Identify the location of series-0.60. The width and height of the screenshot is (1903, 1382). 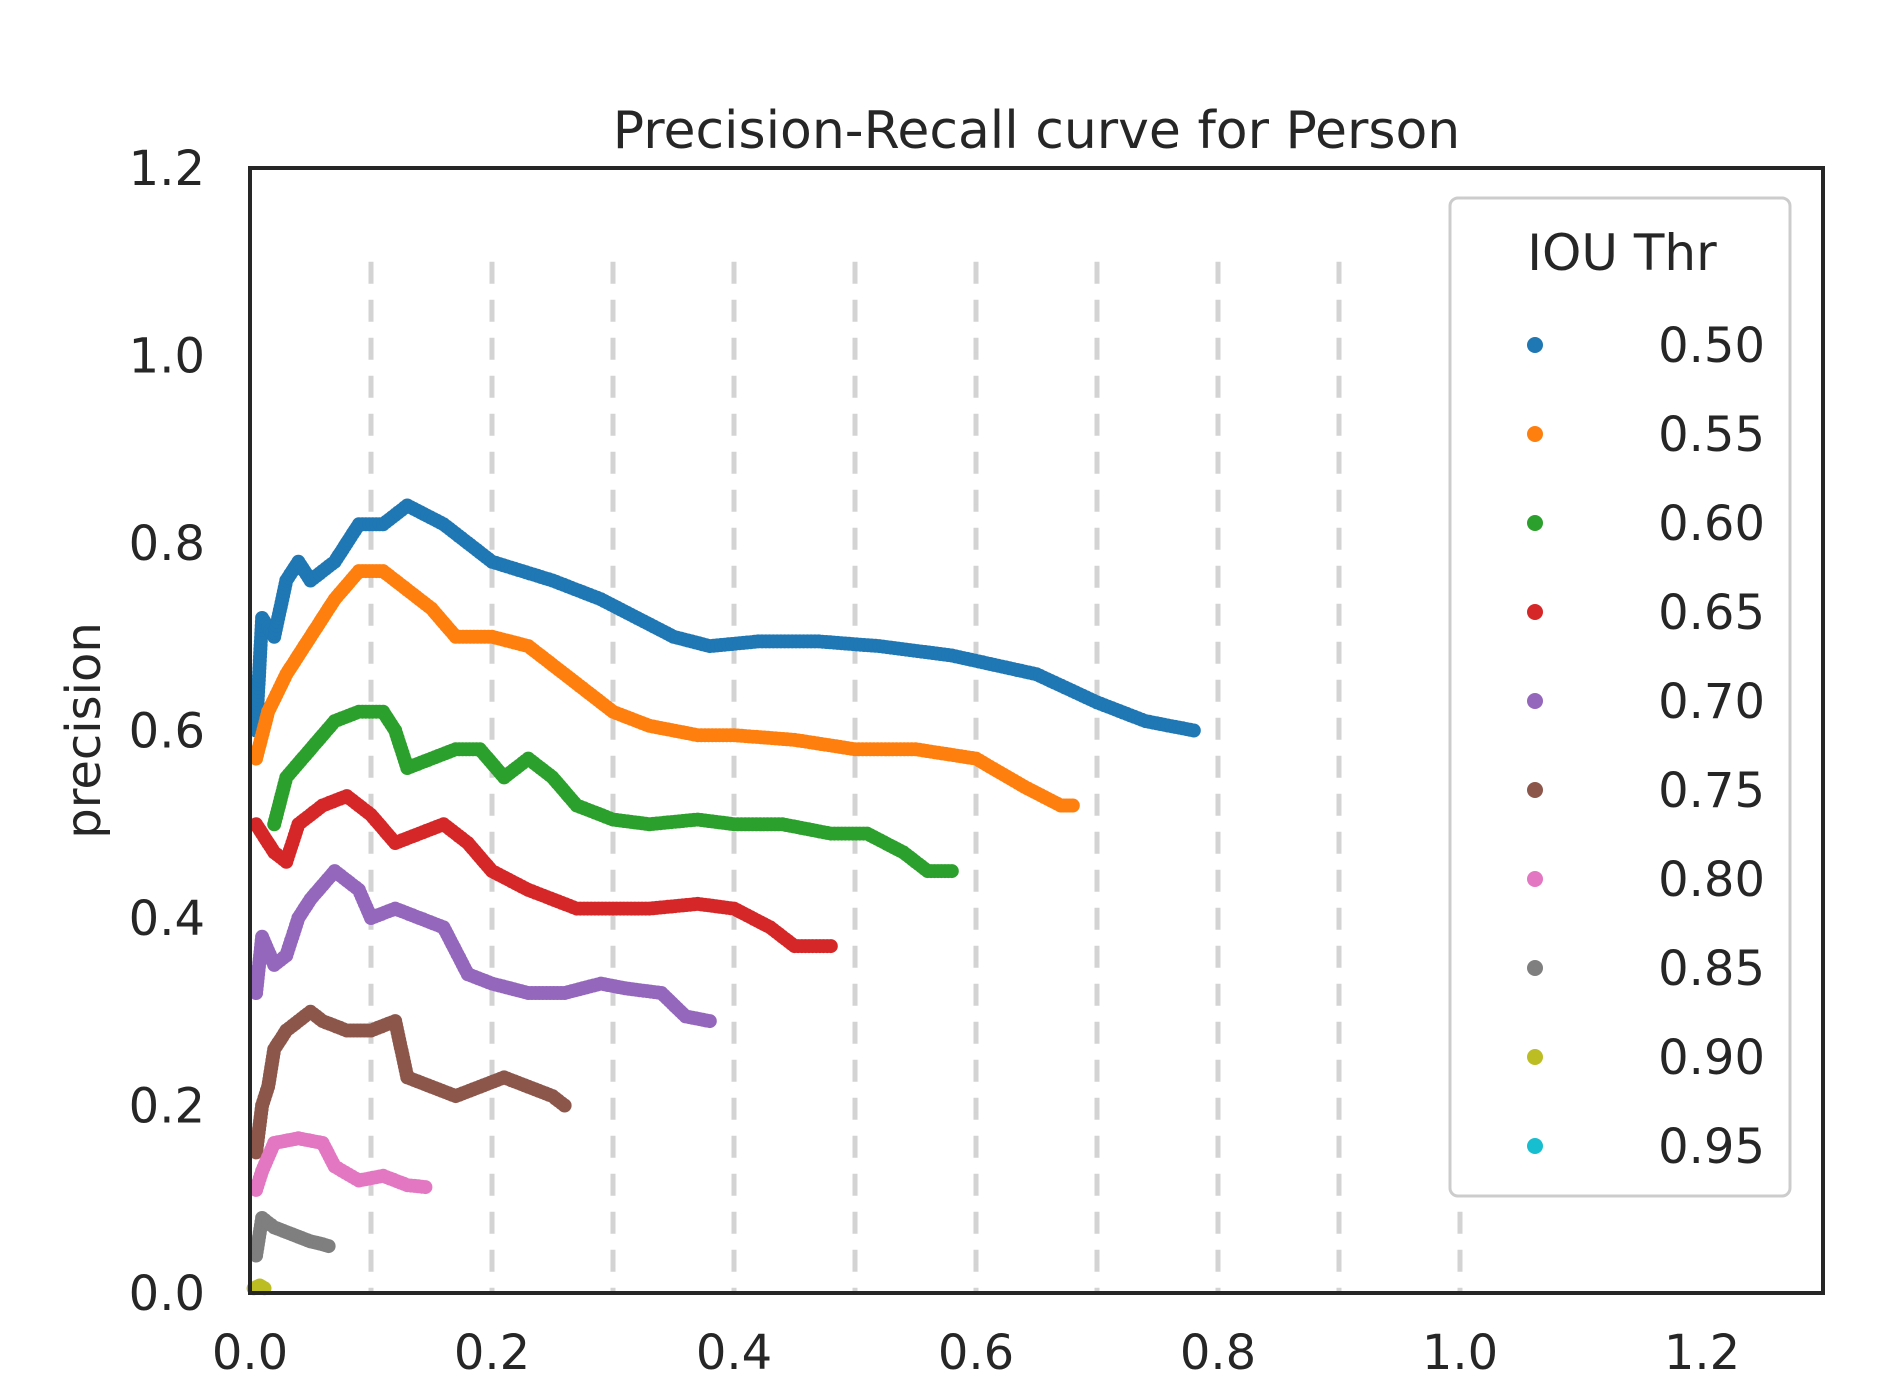
(613, 791).